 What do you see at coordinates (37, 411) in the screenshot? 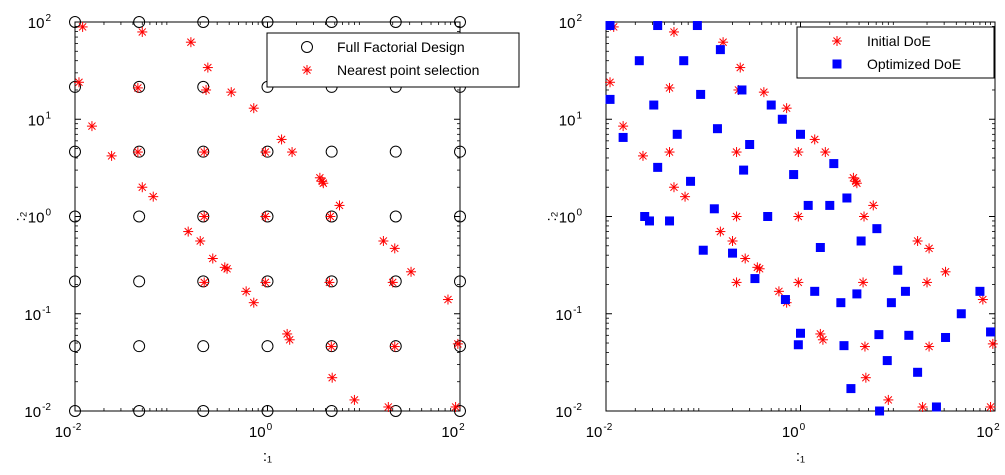
I see `y-tick-label: 10⁻²` at bounding box center [37, 411].